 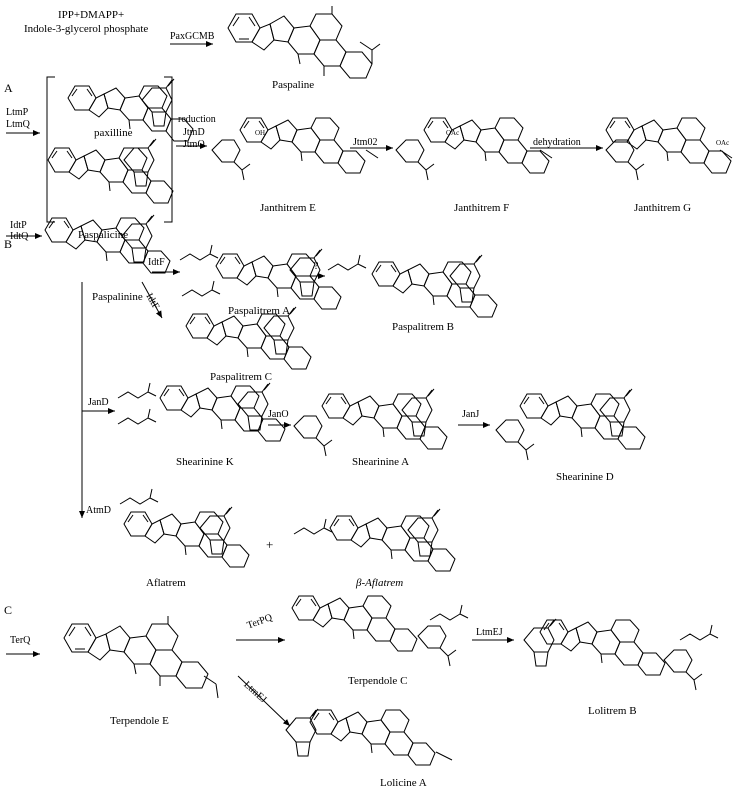 I want to click on label-janthitrem-e: Janthitrem E, so click(x=288, y=208).